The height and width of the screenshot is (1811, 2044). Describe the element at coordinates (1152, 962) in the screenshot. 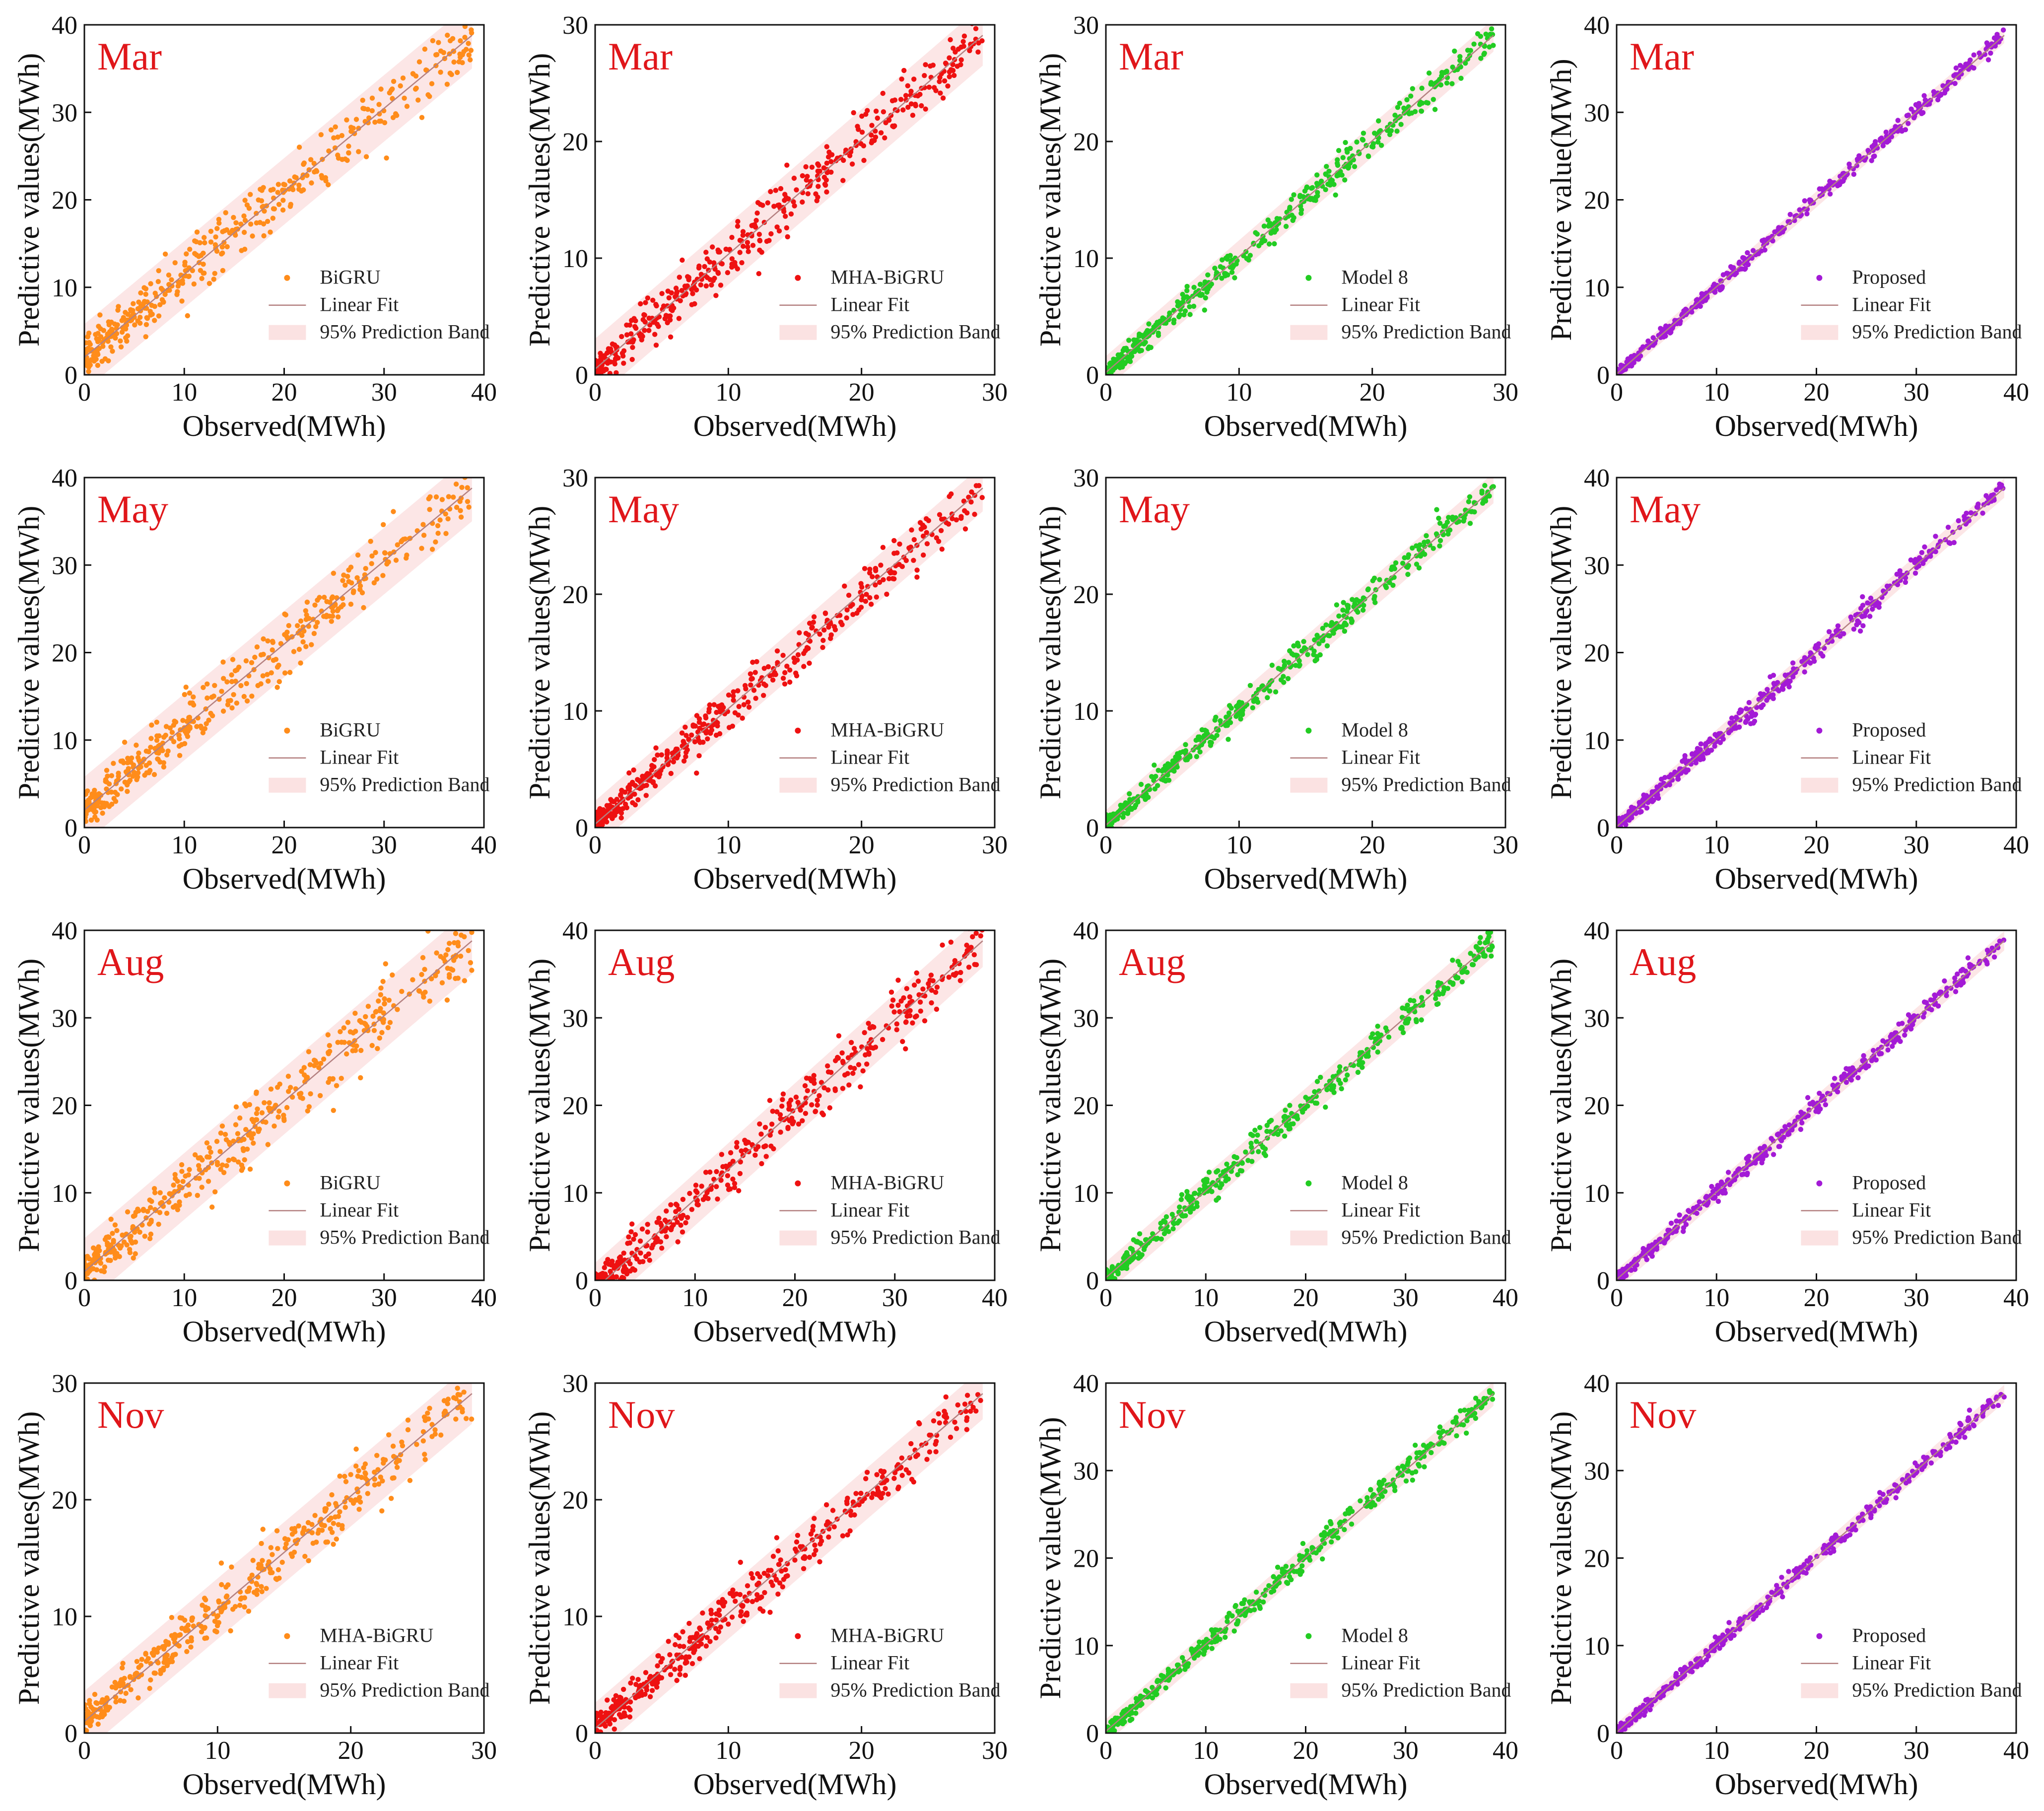

I see `panel-title: Aug` at that location.